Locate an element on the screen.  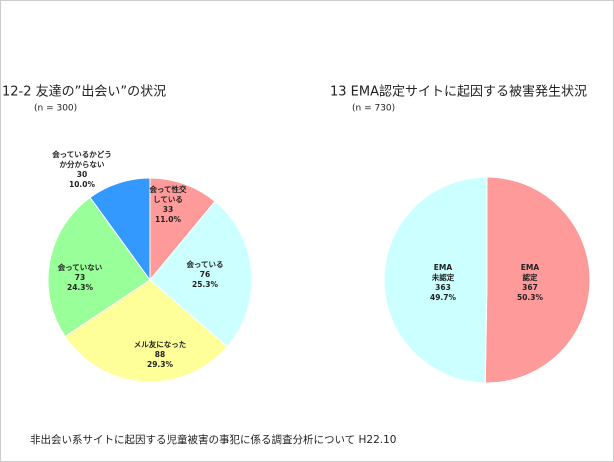
slice-label: 会っている is located at coordinates (204, 264).